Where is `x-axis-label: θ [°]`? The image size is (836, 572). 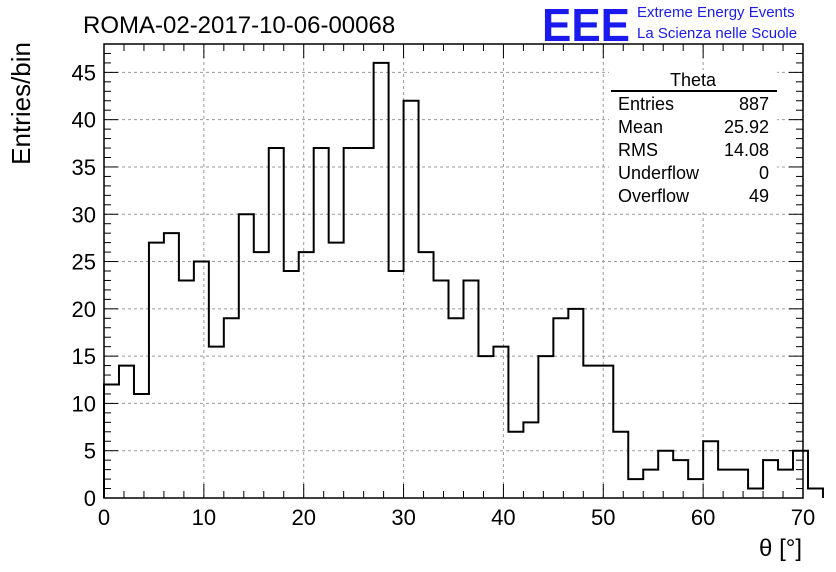
x-axis-label: θ [°] is located at coordinates (780, 548).